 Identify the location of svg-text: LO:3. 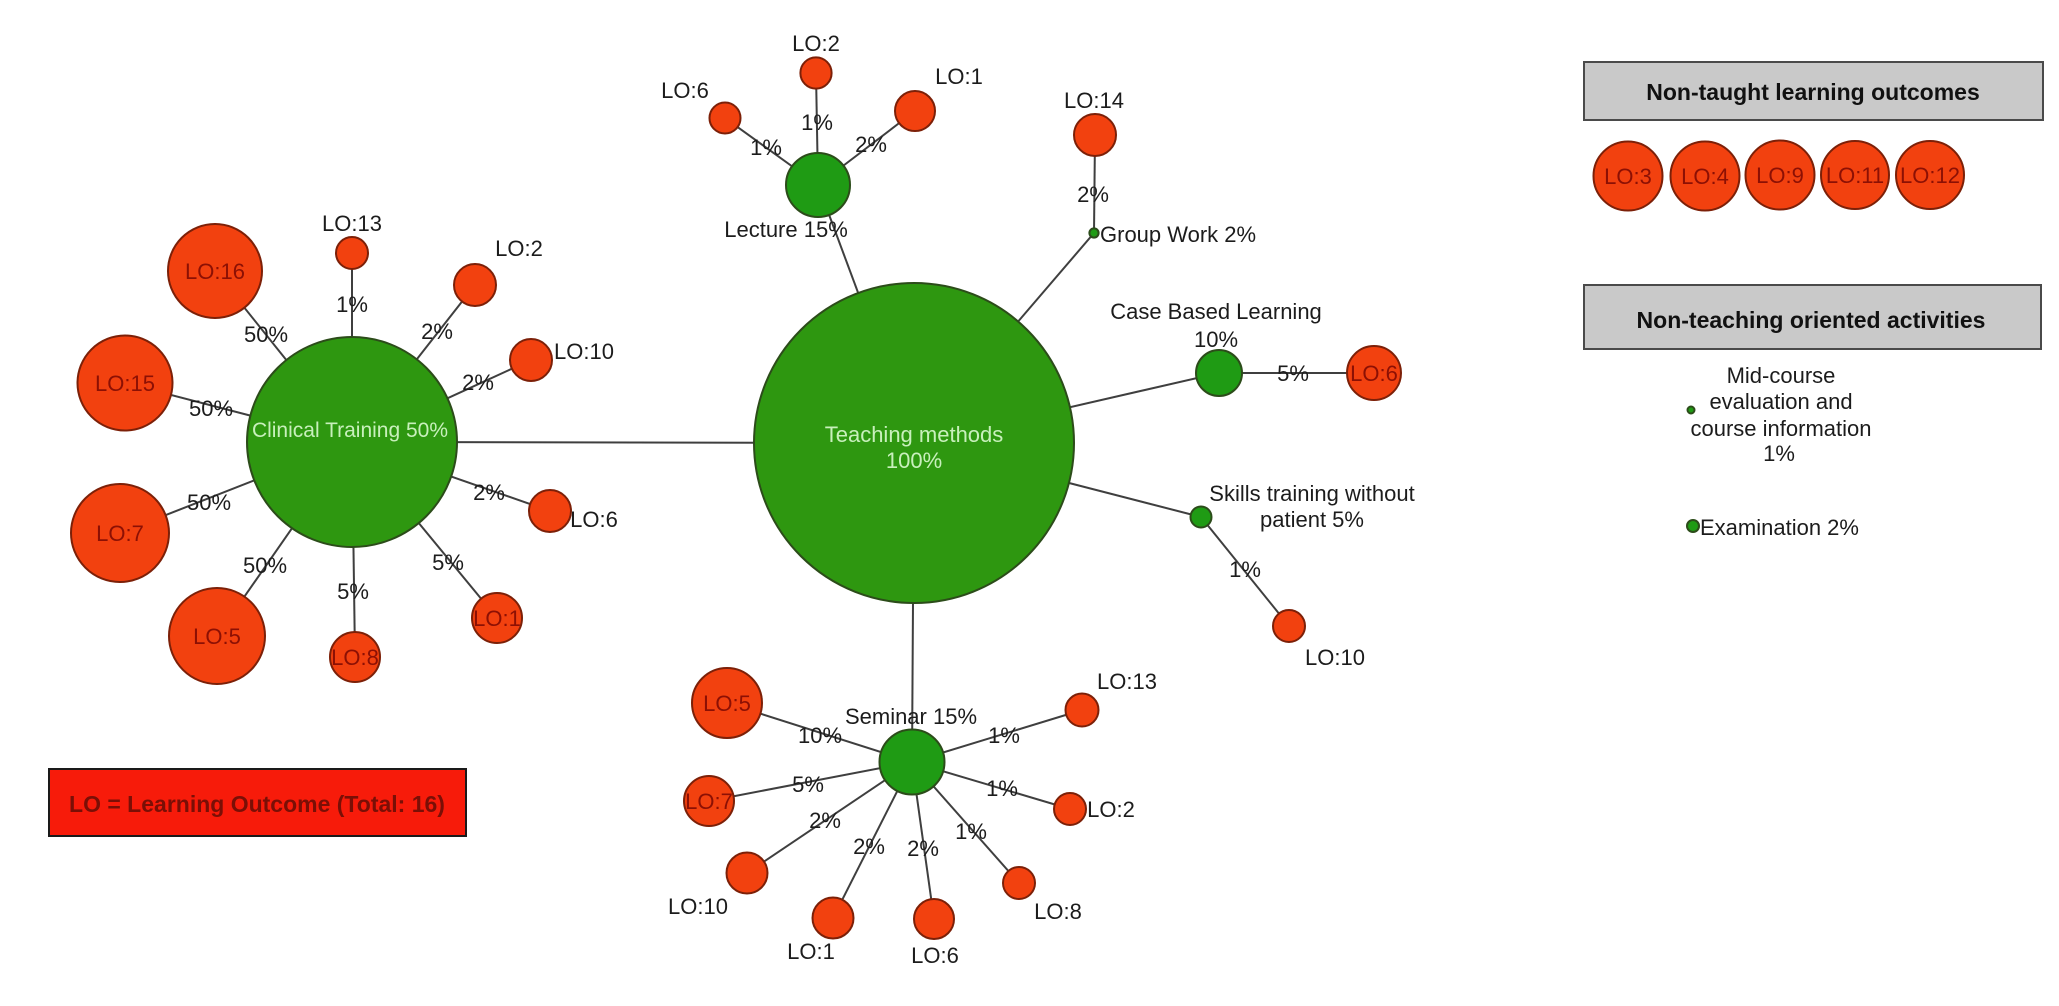
(1628, 176).